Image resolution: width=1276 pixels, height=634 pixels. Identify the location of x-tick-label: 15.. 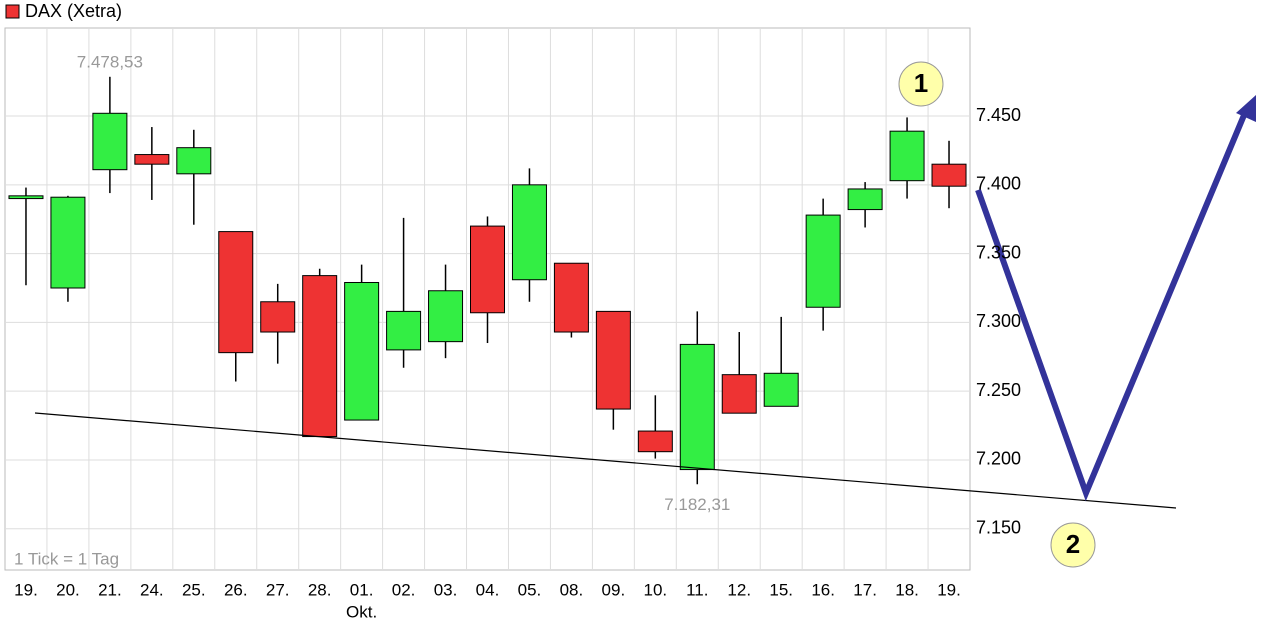
(781, 589).